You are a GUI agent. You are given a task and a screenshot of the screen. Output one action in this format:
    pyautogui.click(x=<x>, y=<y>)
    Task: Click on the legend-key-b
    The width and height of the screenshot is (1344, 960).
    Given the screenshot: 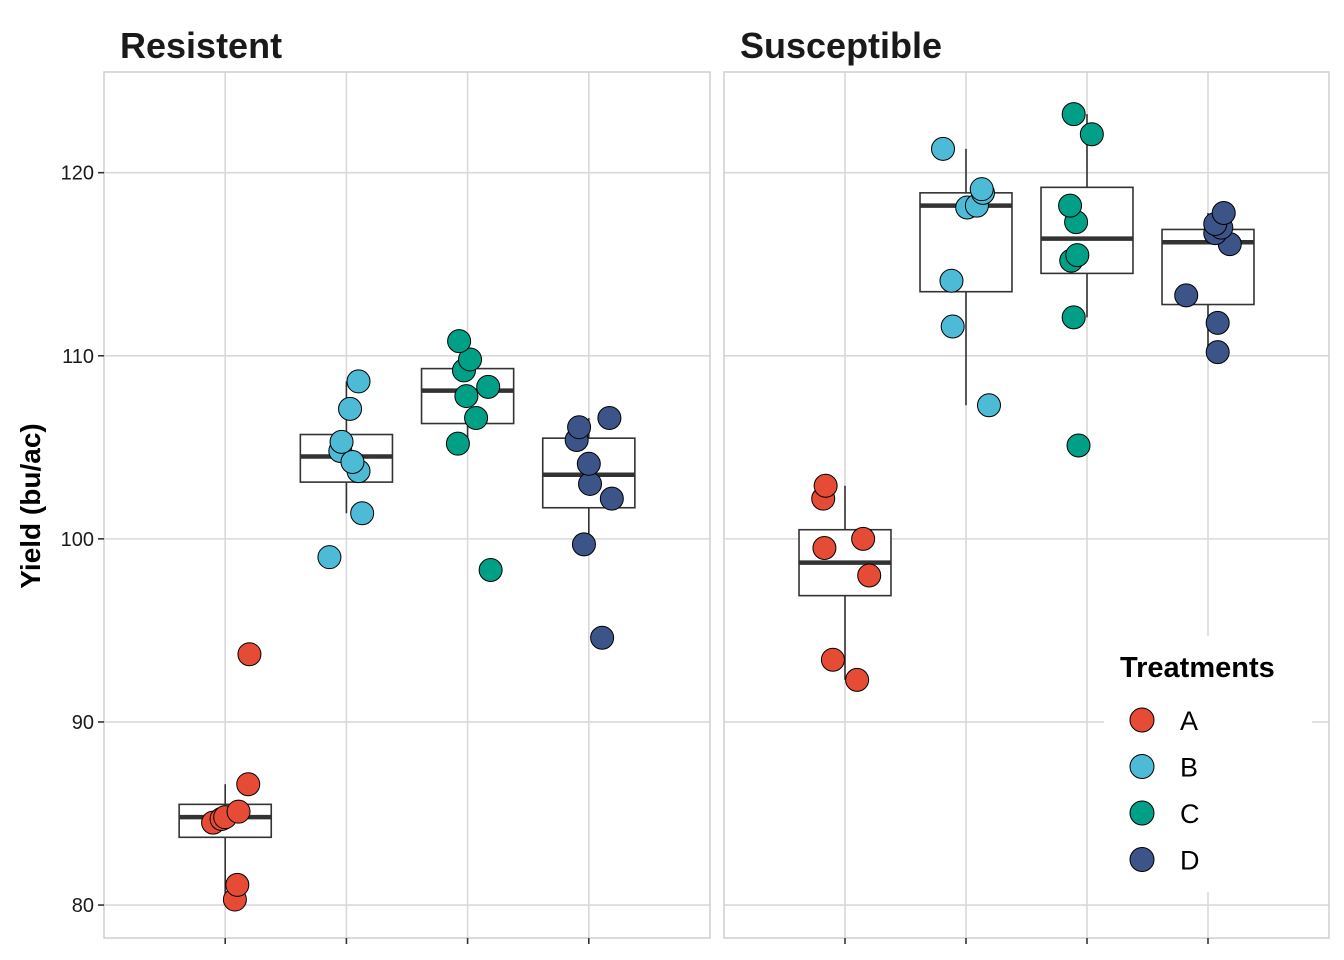 What is the action you would take?
    pyautogui.click(x=1142, y=766)
    